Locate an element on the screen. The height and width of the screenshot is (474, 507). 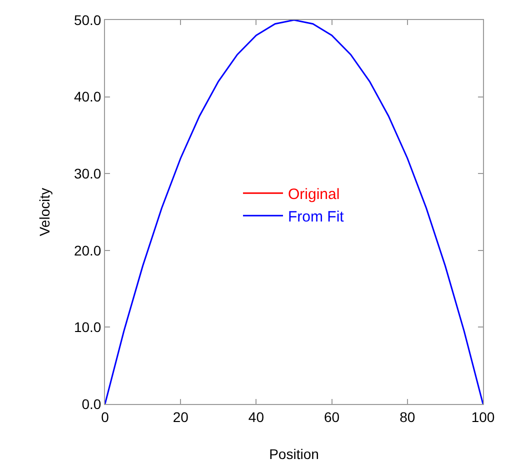
x-tick-label: 20 is located at coordinates (180, 416).